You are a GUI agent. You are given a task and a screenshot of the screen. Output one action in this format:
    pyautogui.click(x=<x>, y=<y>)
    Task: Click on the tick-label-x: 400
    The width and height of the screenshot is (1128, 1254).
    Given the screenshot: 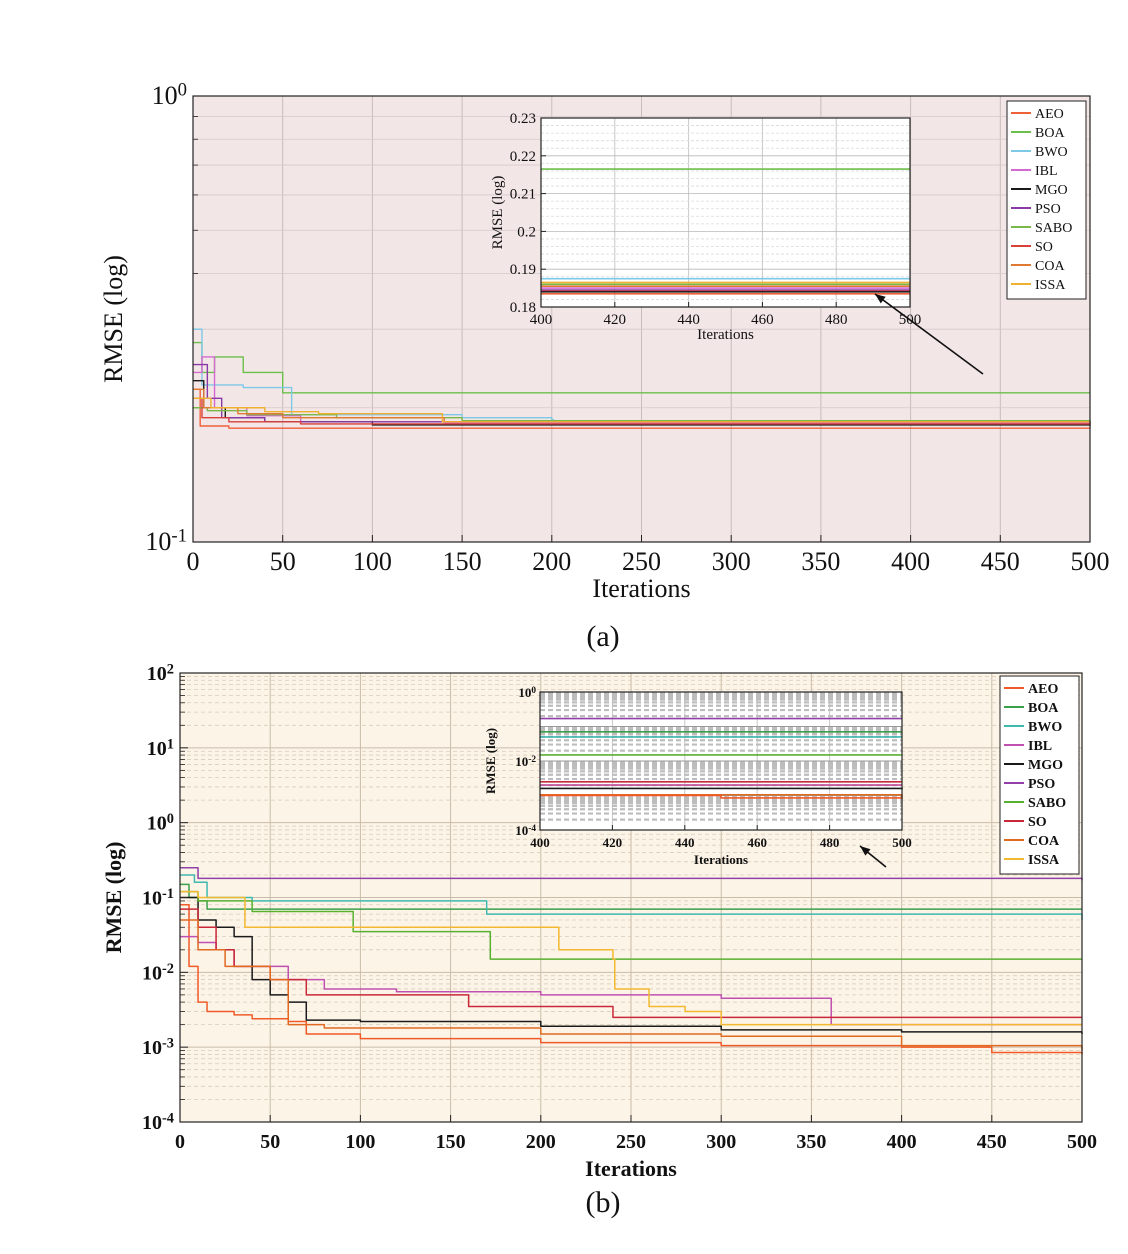 What is the action you would take?
    pyautogui.click(x=910, y=561)
    